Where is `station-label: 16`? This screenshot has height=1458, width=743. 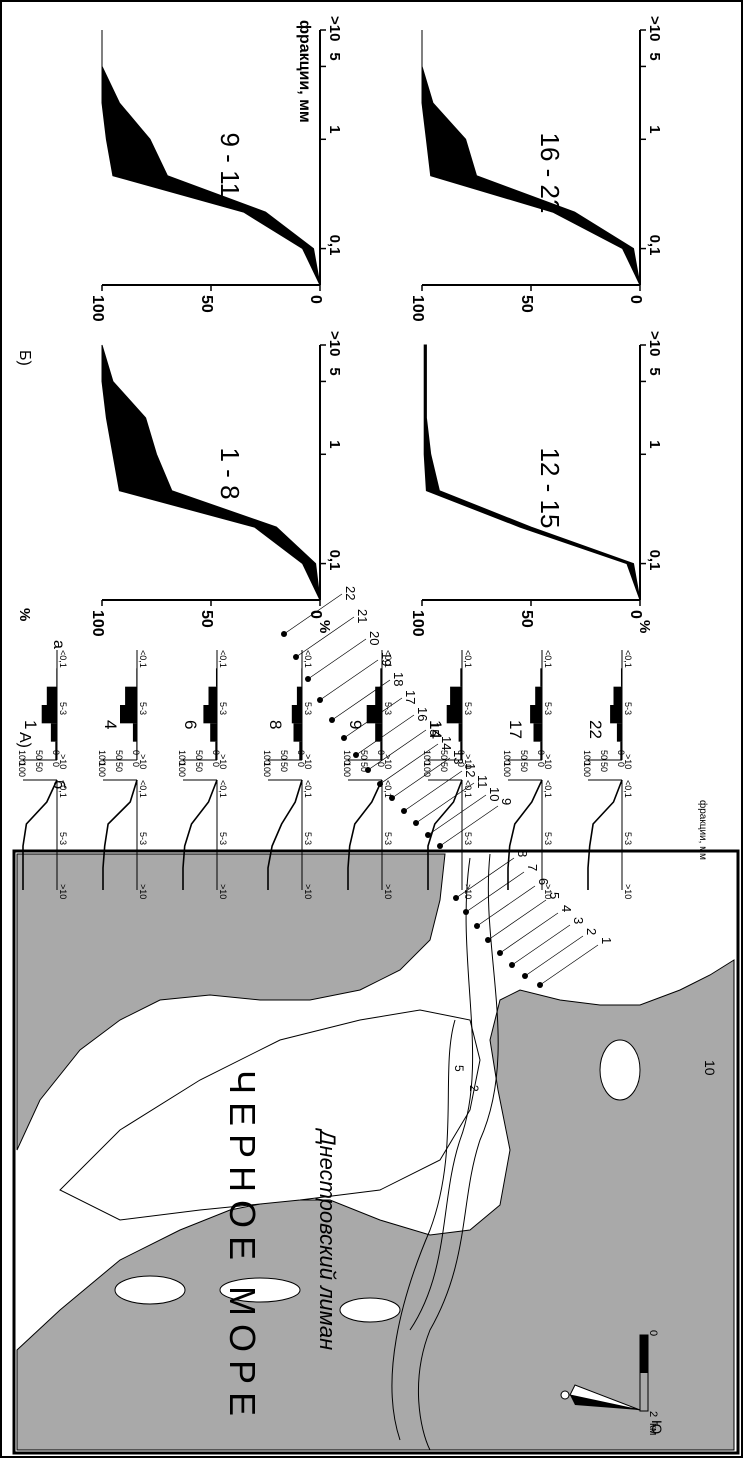
station-label: 16 is located at coordinates (422, 714).